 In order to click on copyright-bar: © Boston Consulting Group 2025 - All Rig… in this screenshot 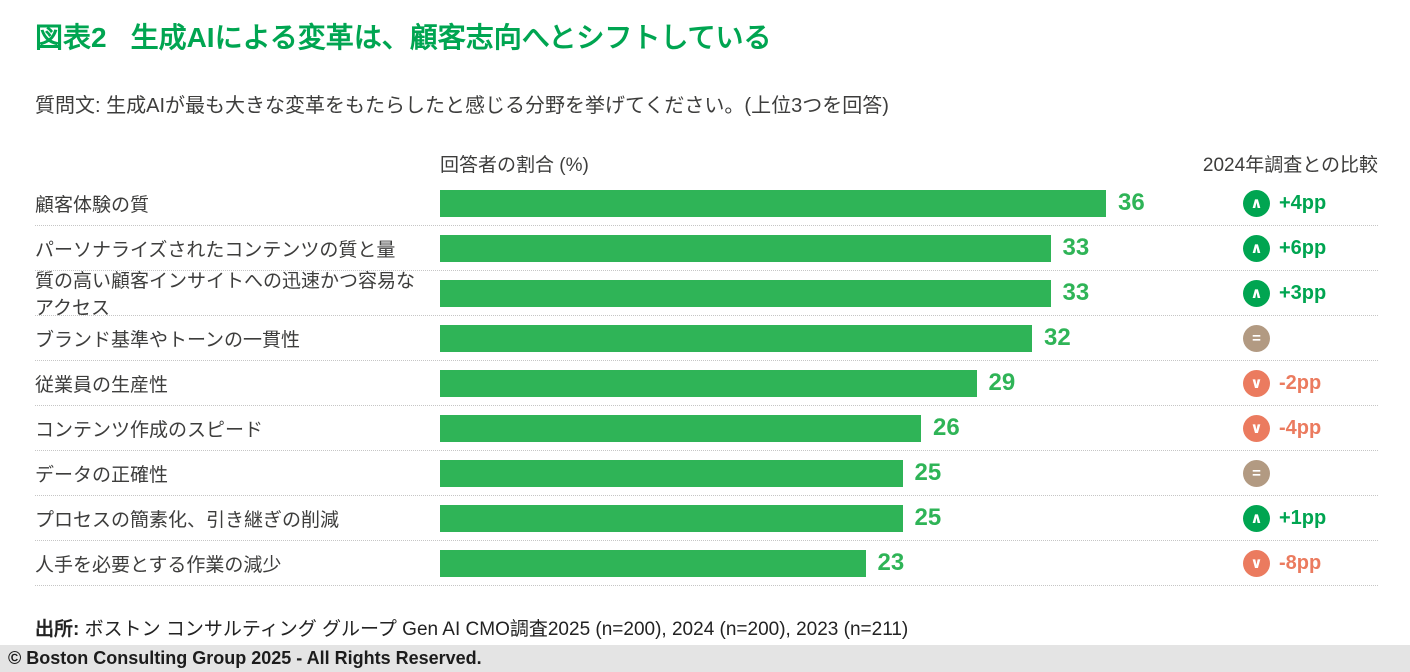, I will do `click(705, 658)`.